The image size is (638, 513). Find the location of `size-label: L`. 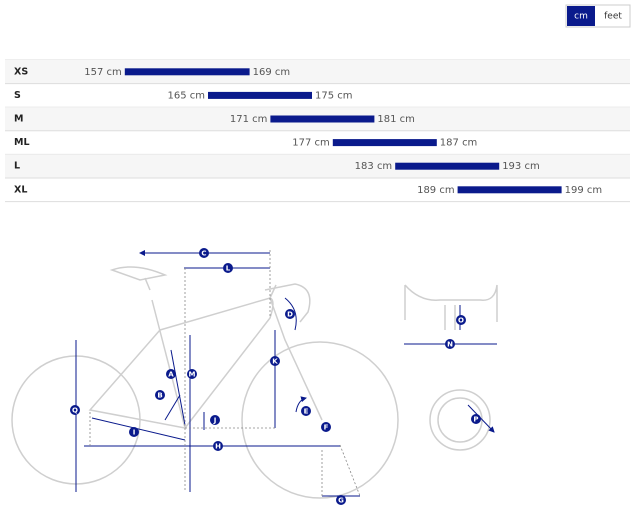

size-label: L is located at coordinates (17, 166).